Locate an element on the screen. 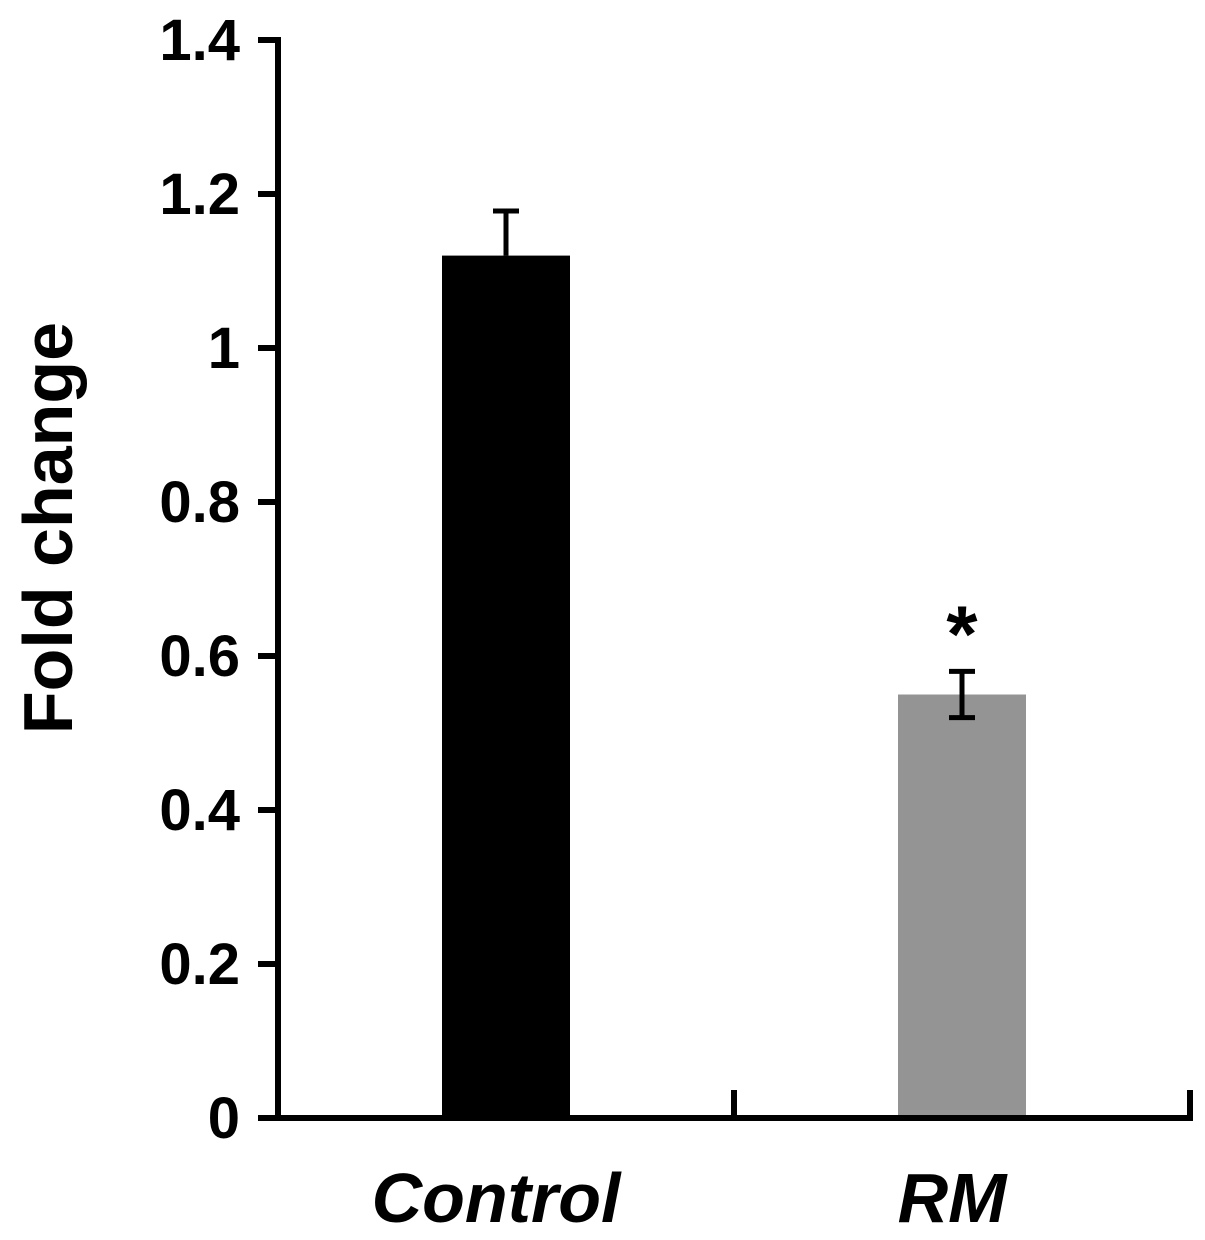  x-tick-label-control: Control is located at coordinates (497, 1198).